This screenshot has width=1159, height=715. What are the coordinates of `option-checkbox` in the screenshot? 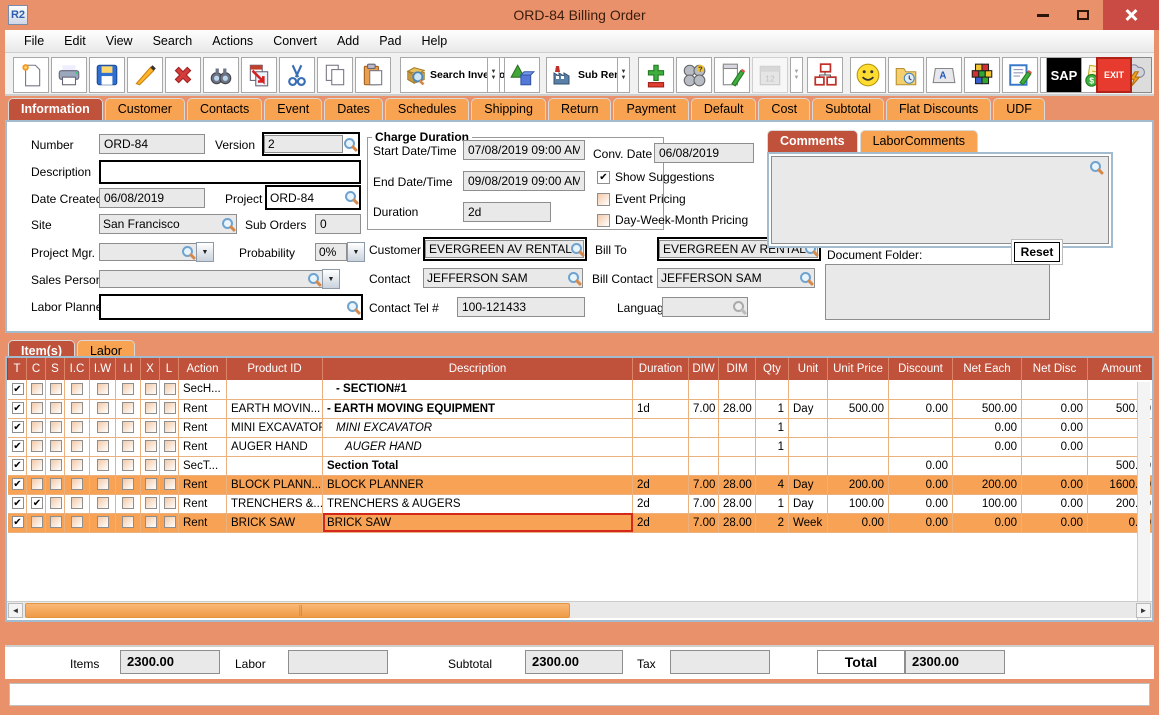 It's located at (603, 199).